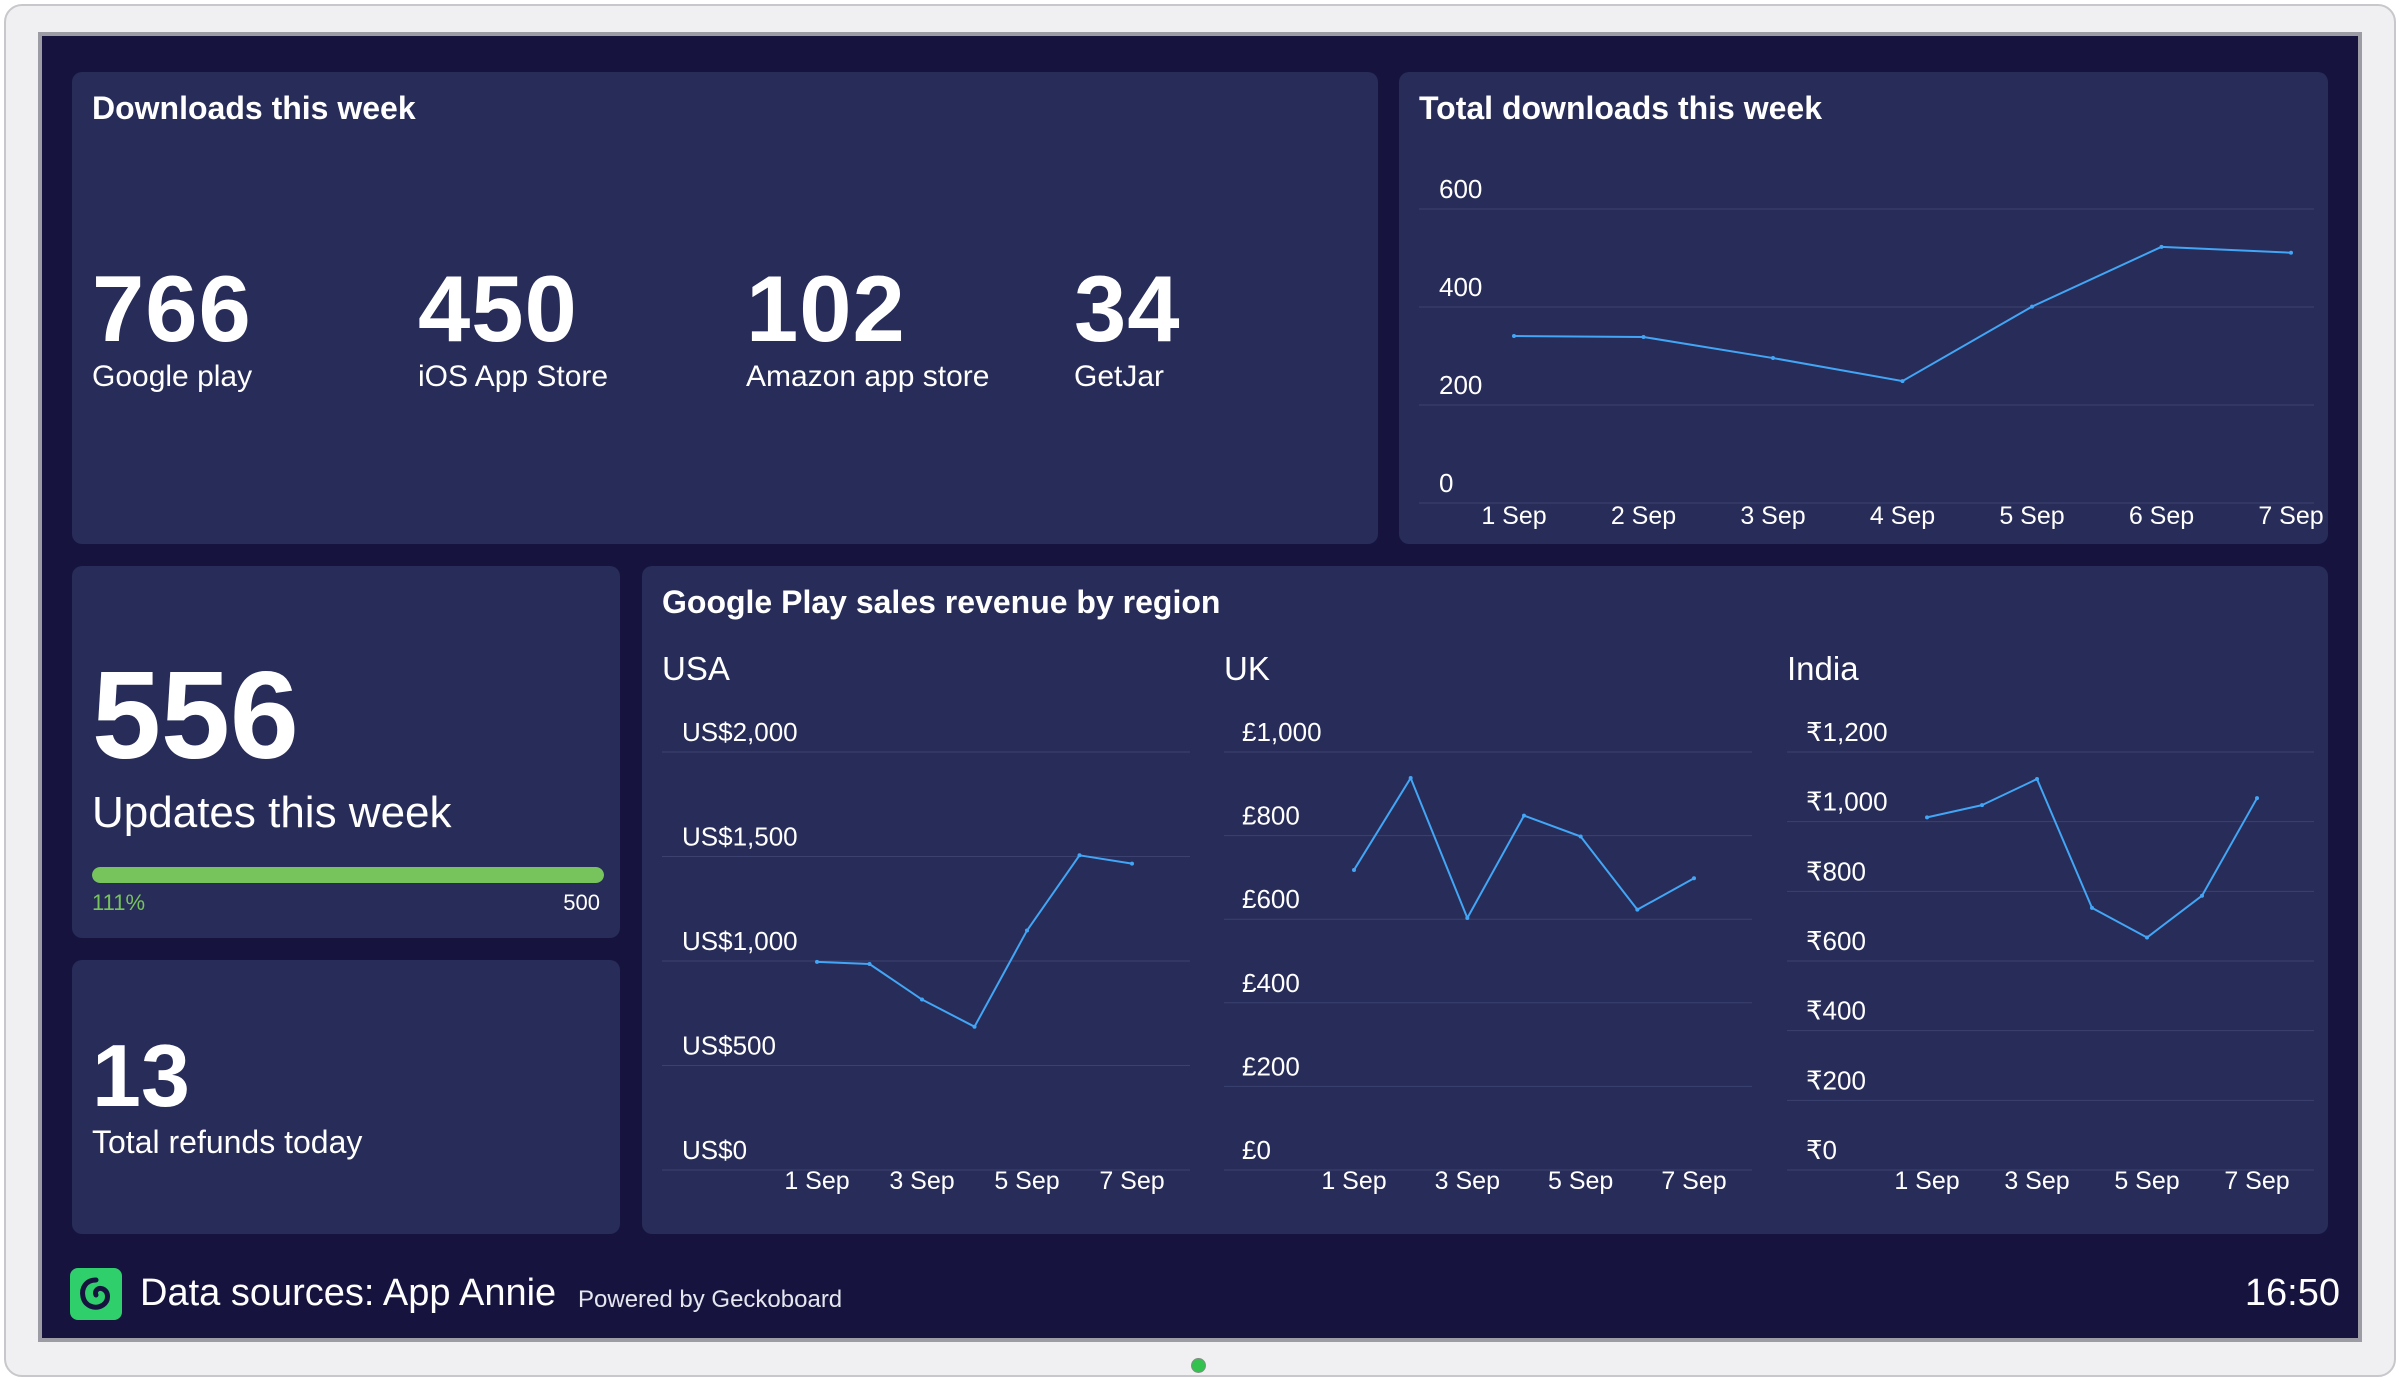 The height and width of the screenshot is (1381, 2400). What do you see at coordinates (2292, 1293) in the screenshot?
I see `clock-time: 16:50` at bounding box center [2292, 1293].